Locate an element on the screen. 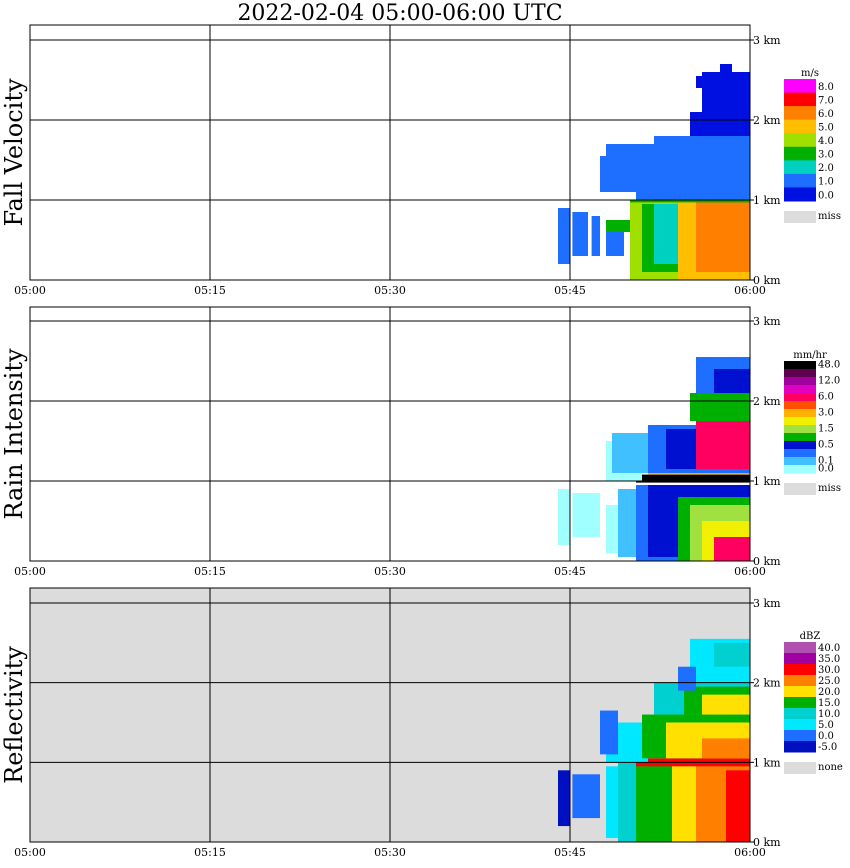 This screenshot has height=868, width=850. colorbar-label: 4.0 is located at coordinates (826, 141).